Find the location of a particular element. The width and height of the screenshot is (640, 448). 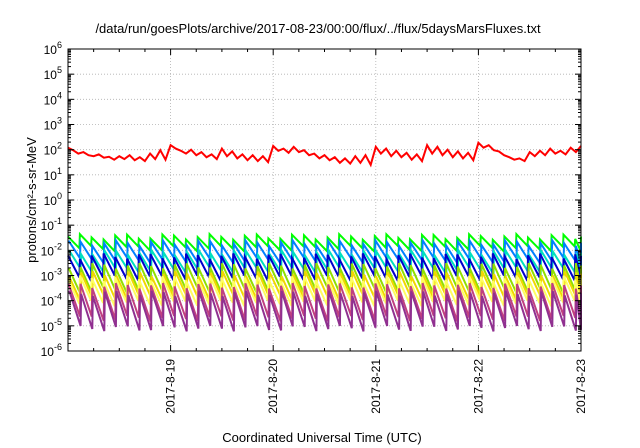

y-tick-label: 10⁻⁶ is located at coordinates (51, 350).